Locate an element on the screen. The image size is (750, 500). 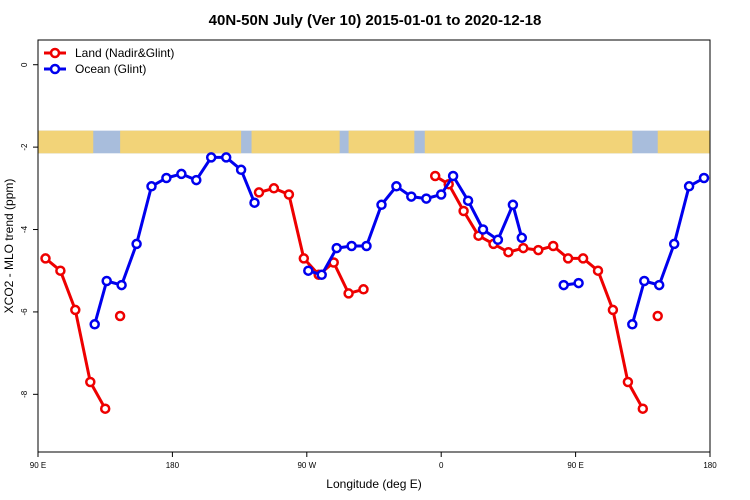
x-tick-label-4: 90 E is located at coordinates (575, 465).